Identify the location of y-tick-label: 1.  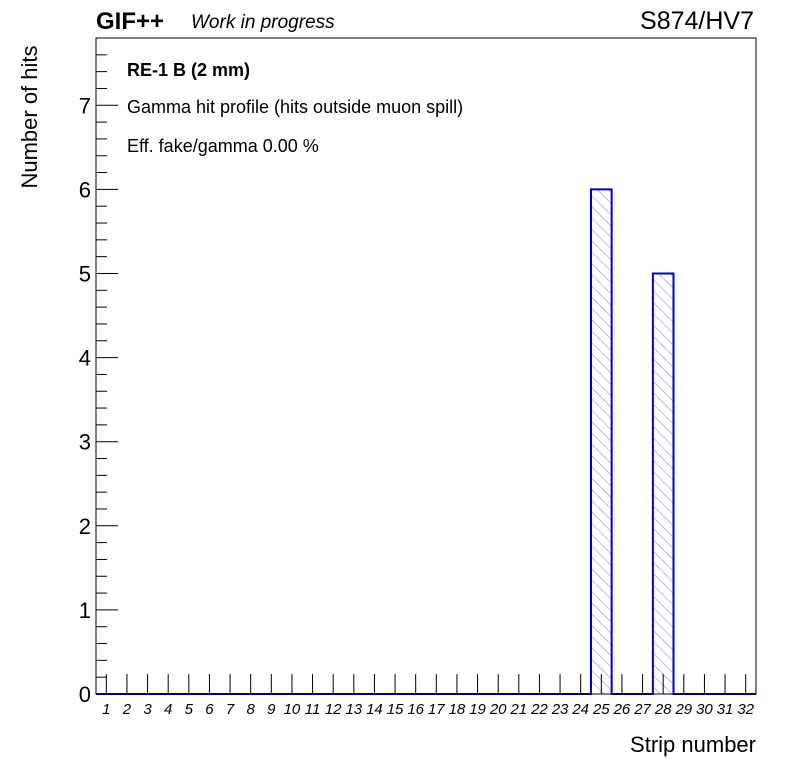
(85, 610).